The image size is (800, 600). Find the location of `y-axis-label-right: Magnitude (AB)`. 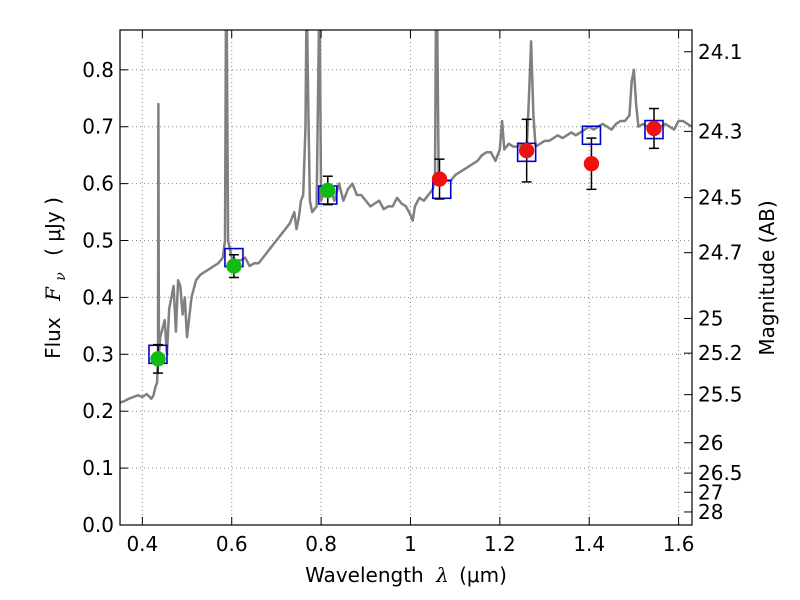

y-axis-label-right: Magnitude (AB) is located at coordinates (767, 277).